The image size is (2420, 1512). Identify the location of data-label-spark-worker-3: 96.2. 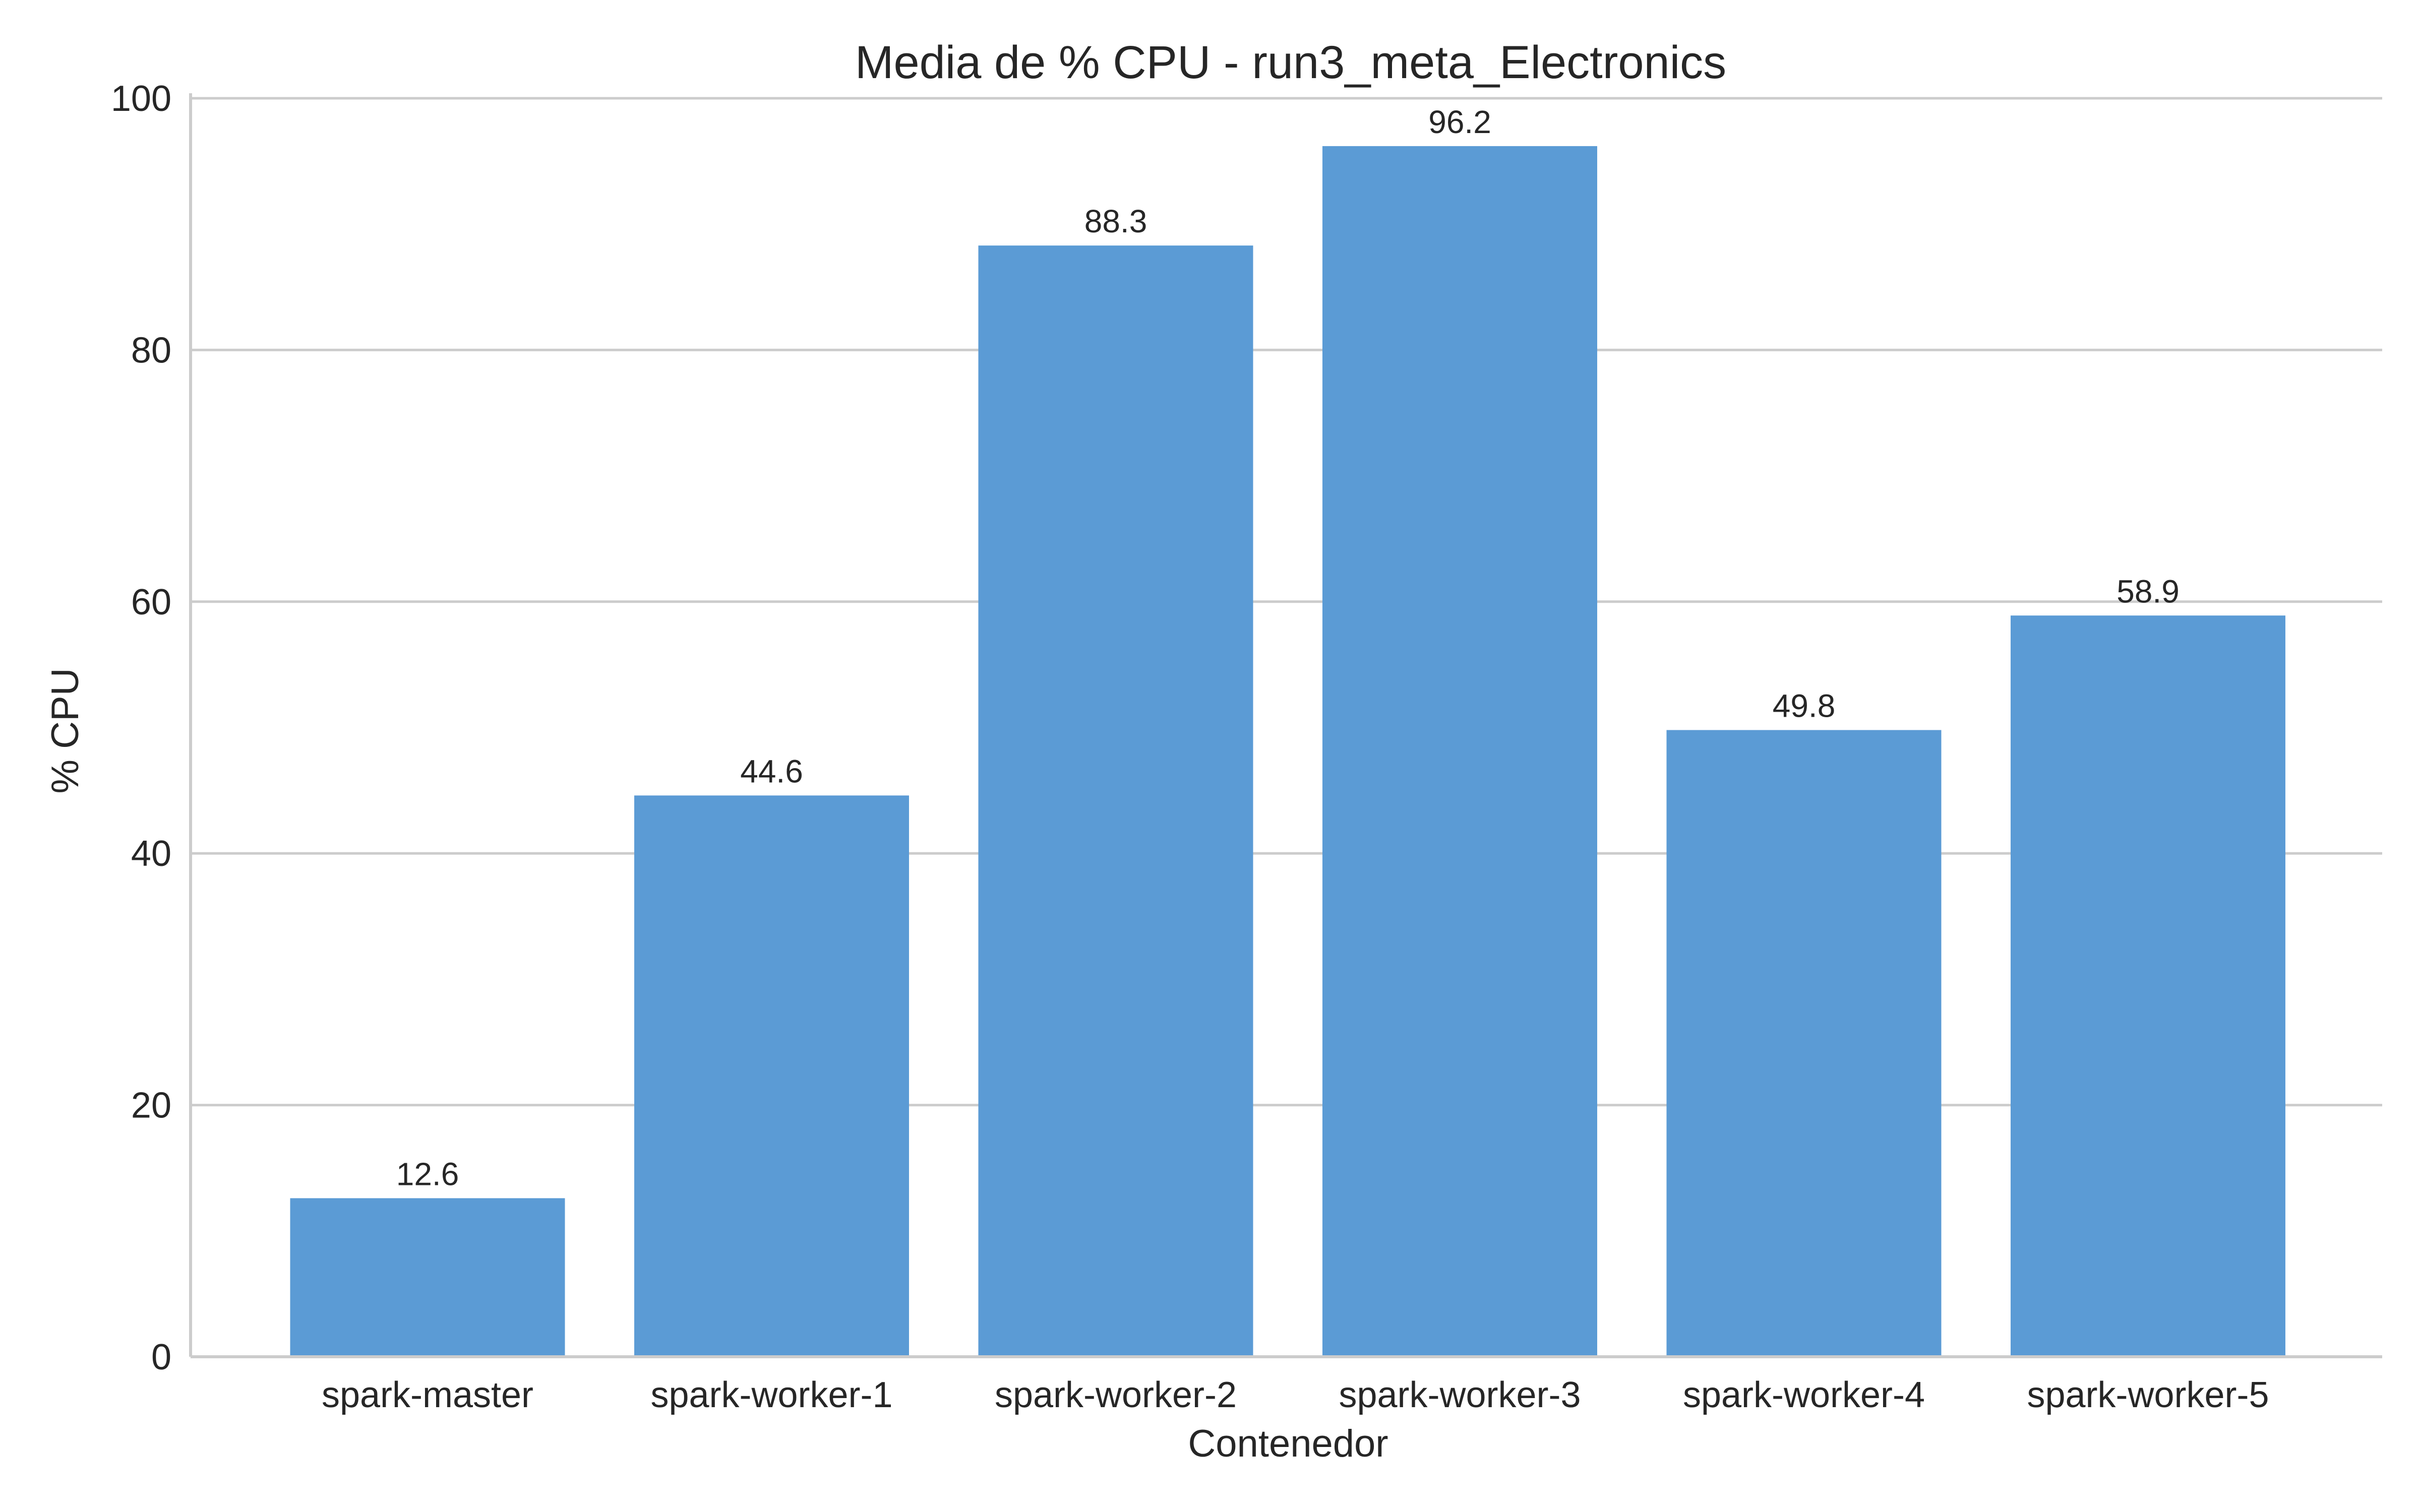
(1459, 122).